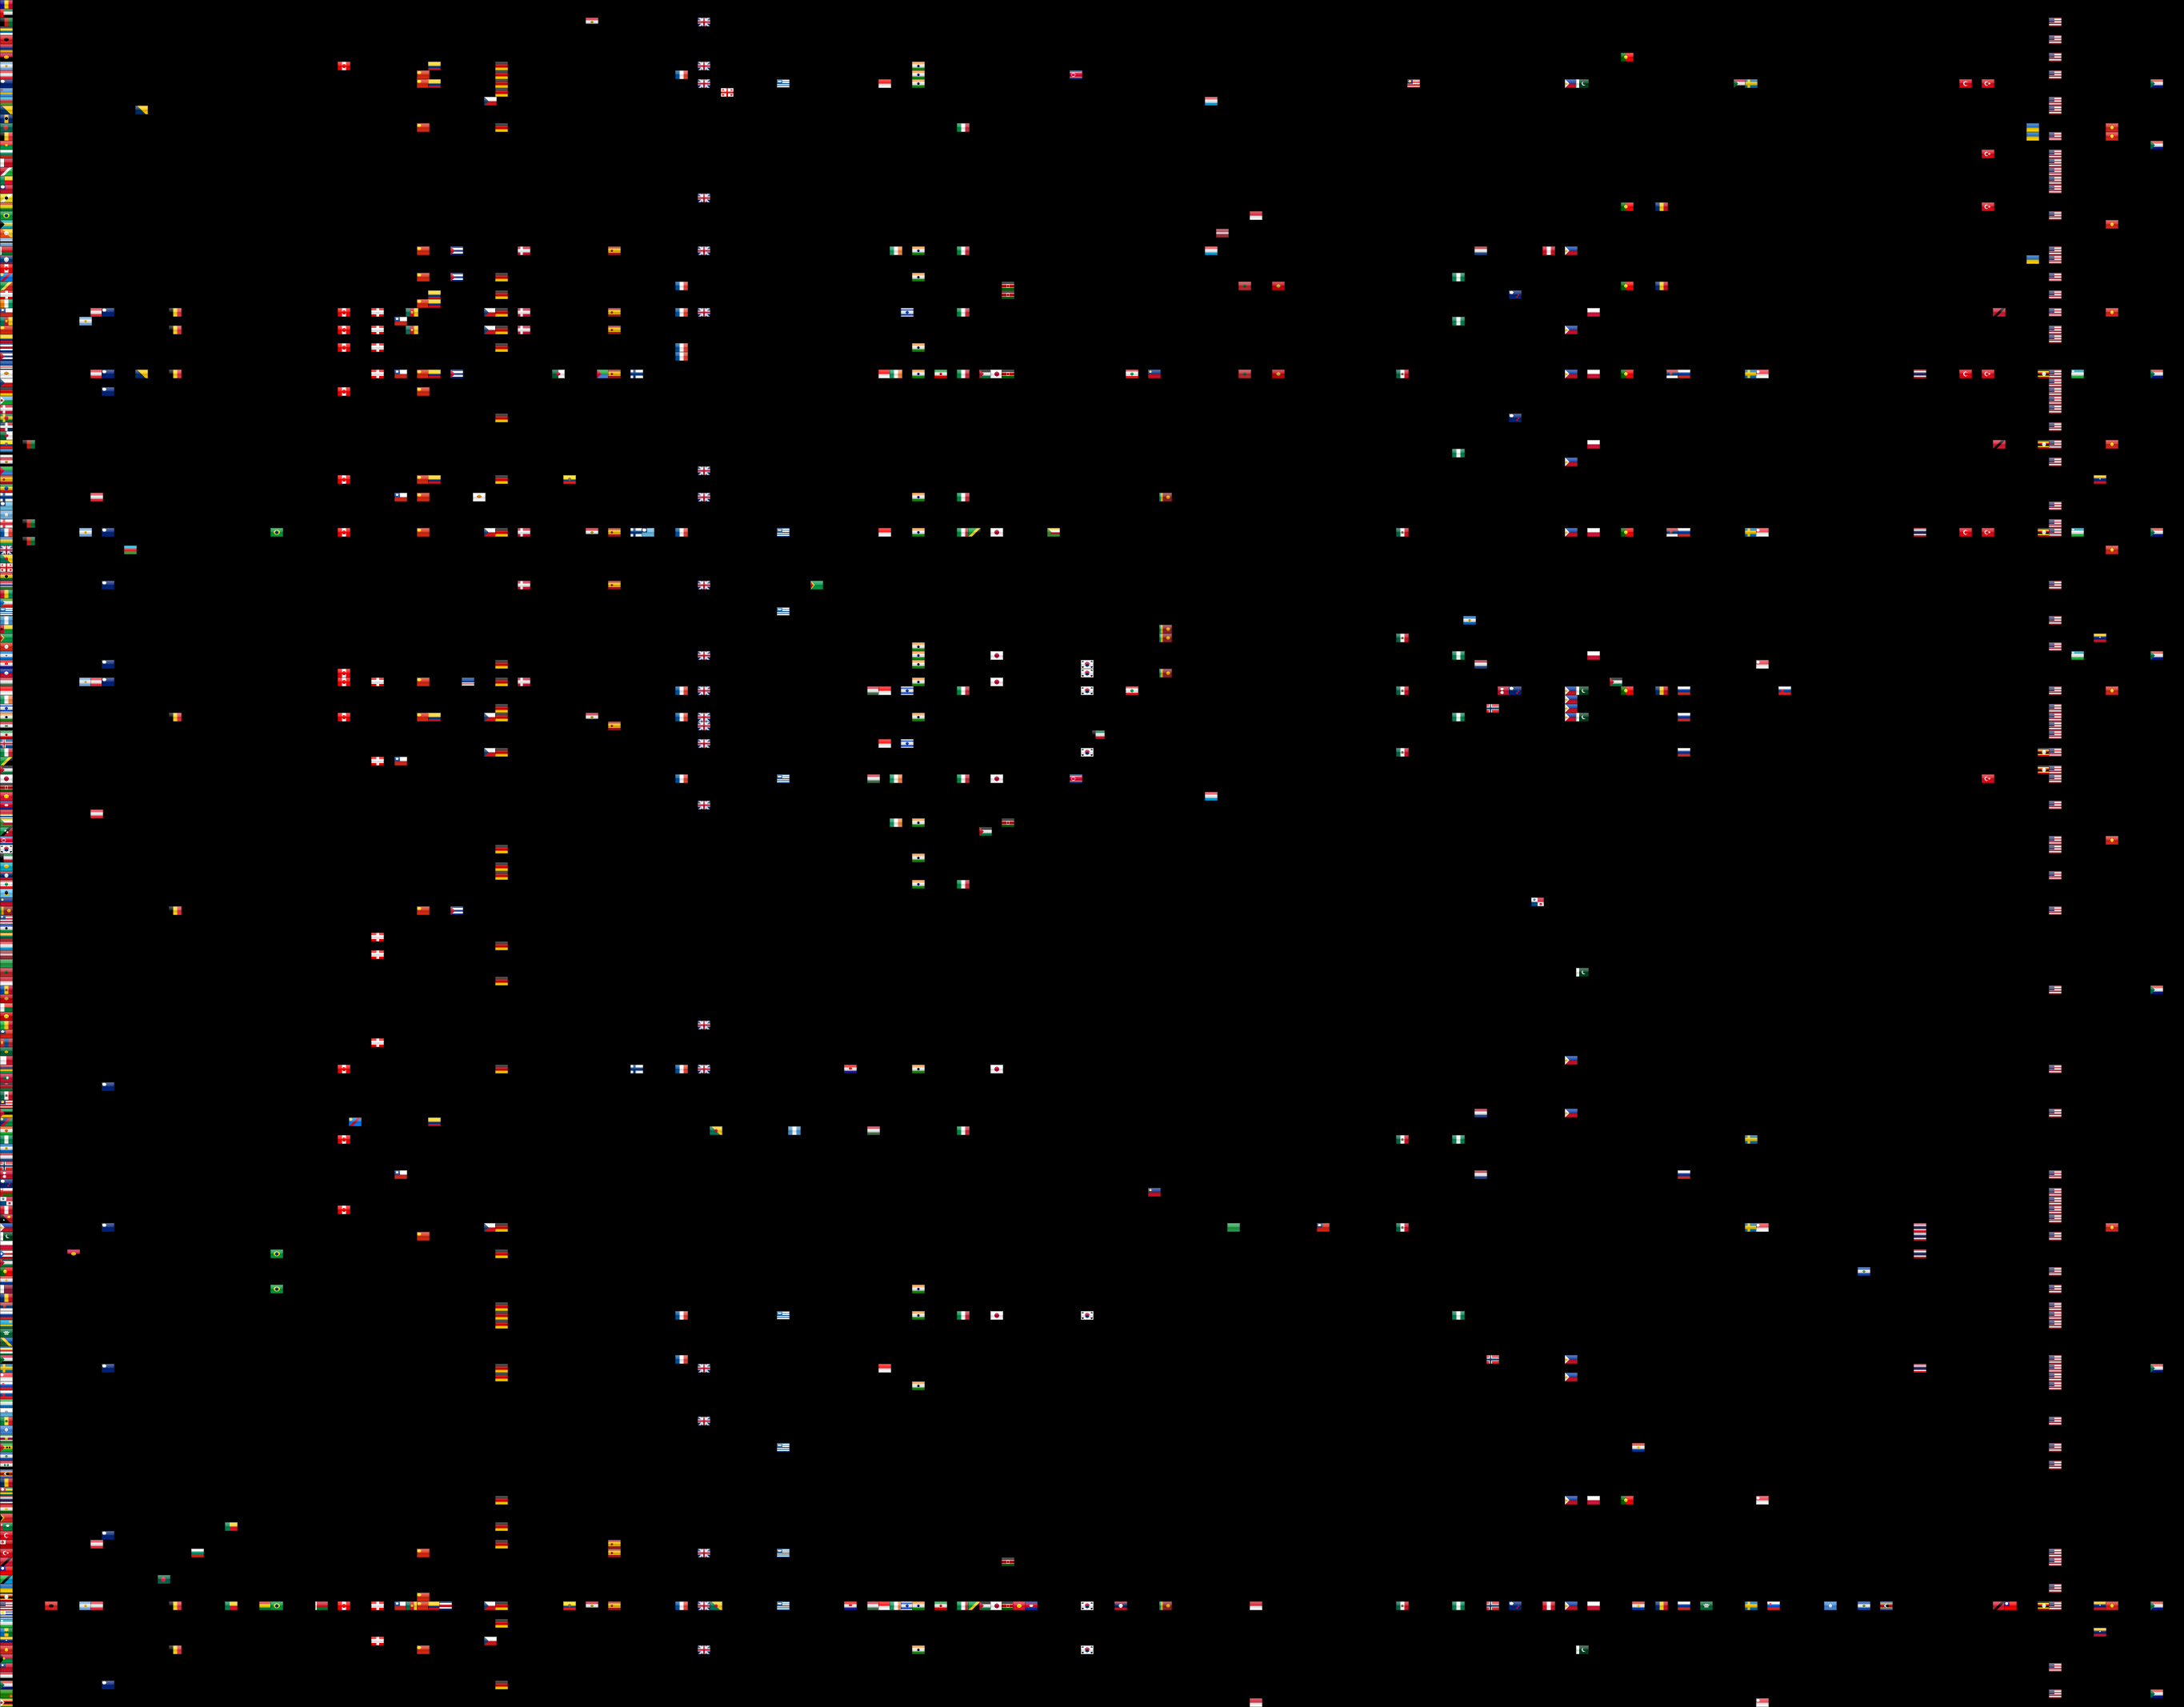 This screenshot has height=1707, width=2184. Describe the element at coordinates (1762, 1501) in the screenshot. I see `matrix-flag-th-sg` at that location.